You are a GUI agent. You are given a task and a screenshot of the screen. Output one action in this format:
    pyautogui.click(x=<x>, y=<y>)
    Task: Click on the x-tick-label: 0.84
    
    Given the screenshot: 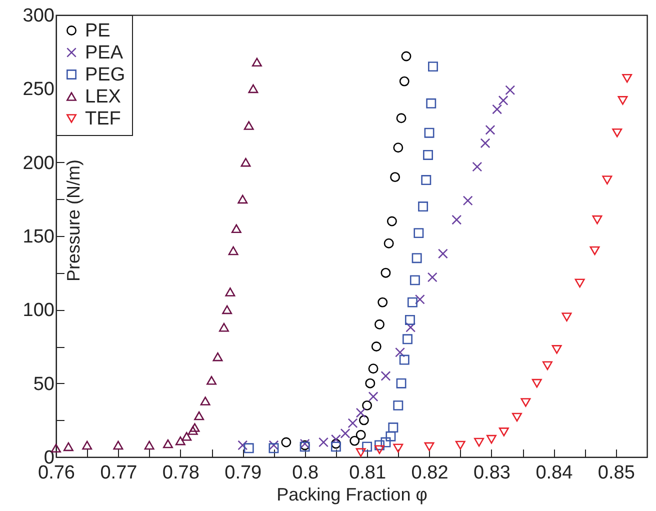 What is the action you would take?
    pyautogui.click(x=555, y=473)
    